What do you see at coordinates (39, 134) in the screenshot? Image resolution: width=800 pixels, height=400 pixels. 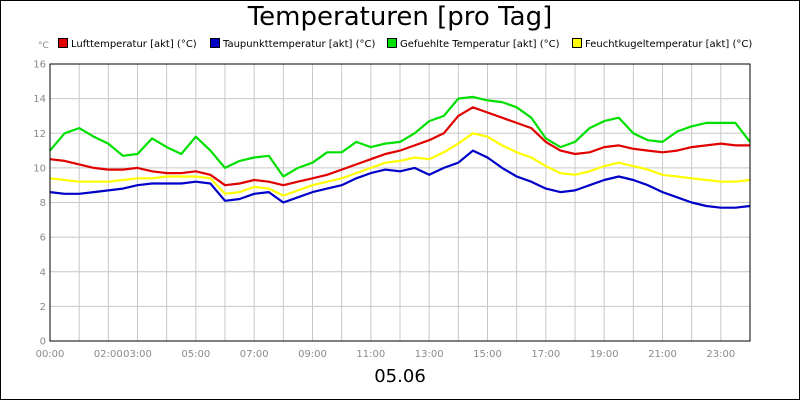 I see `y-tick-label: 12` at bounding box center [39, 134].